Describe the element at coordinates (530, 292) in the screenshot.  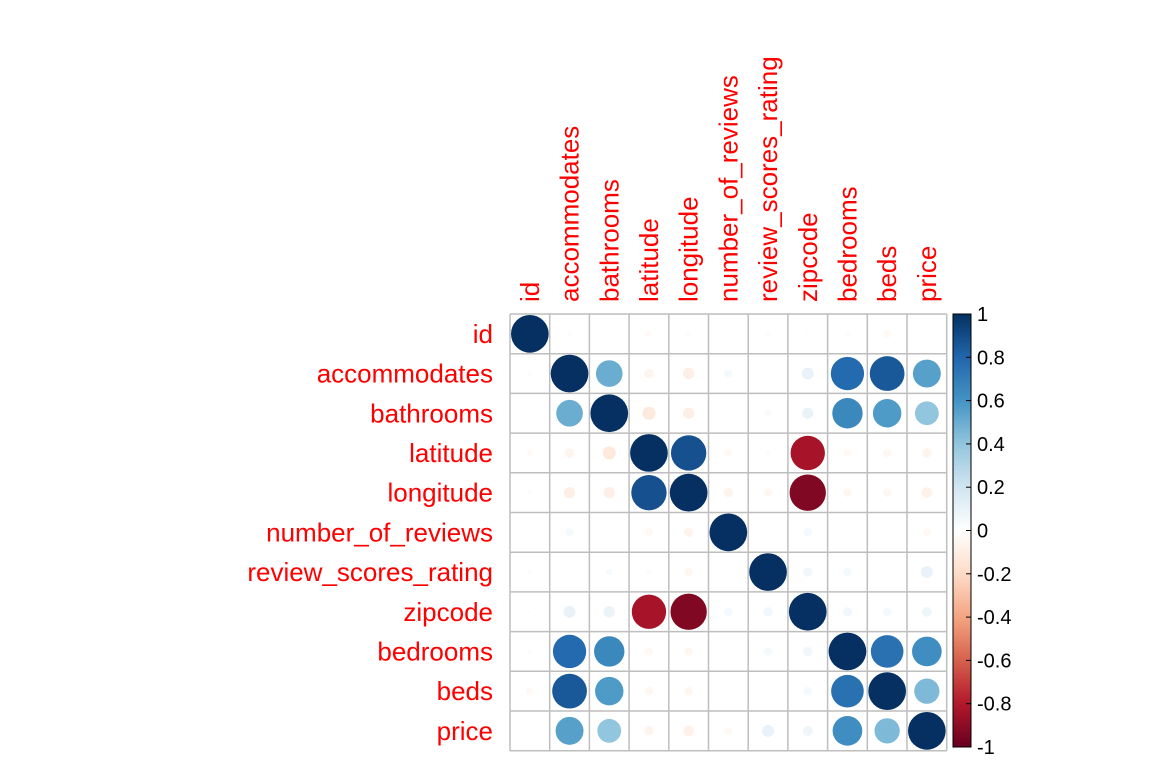
I see `column-label: id` at that location.